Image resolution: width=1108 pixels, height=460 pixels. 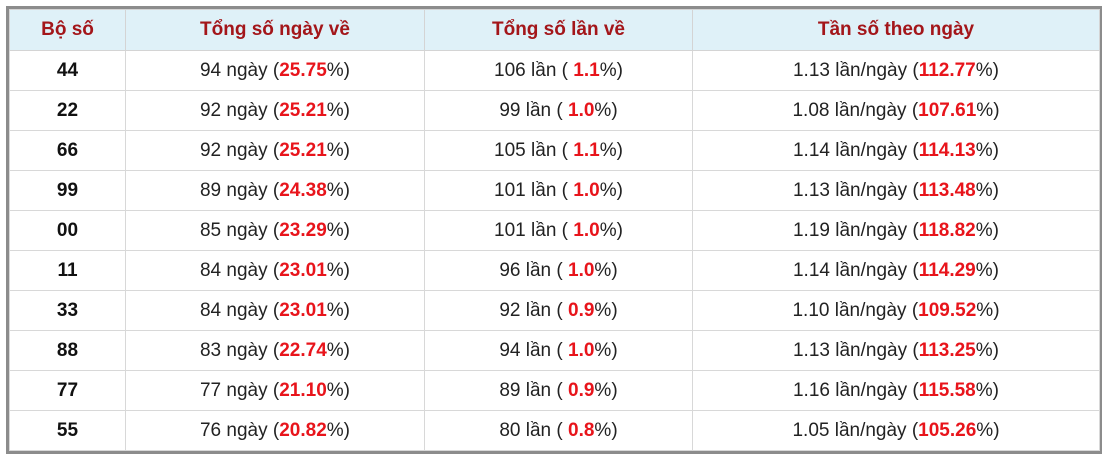 I want to click on freq-cell: 1.10 lần/ngày (109.52%), so click(x=896, y=310).